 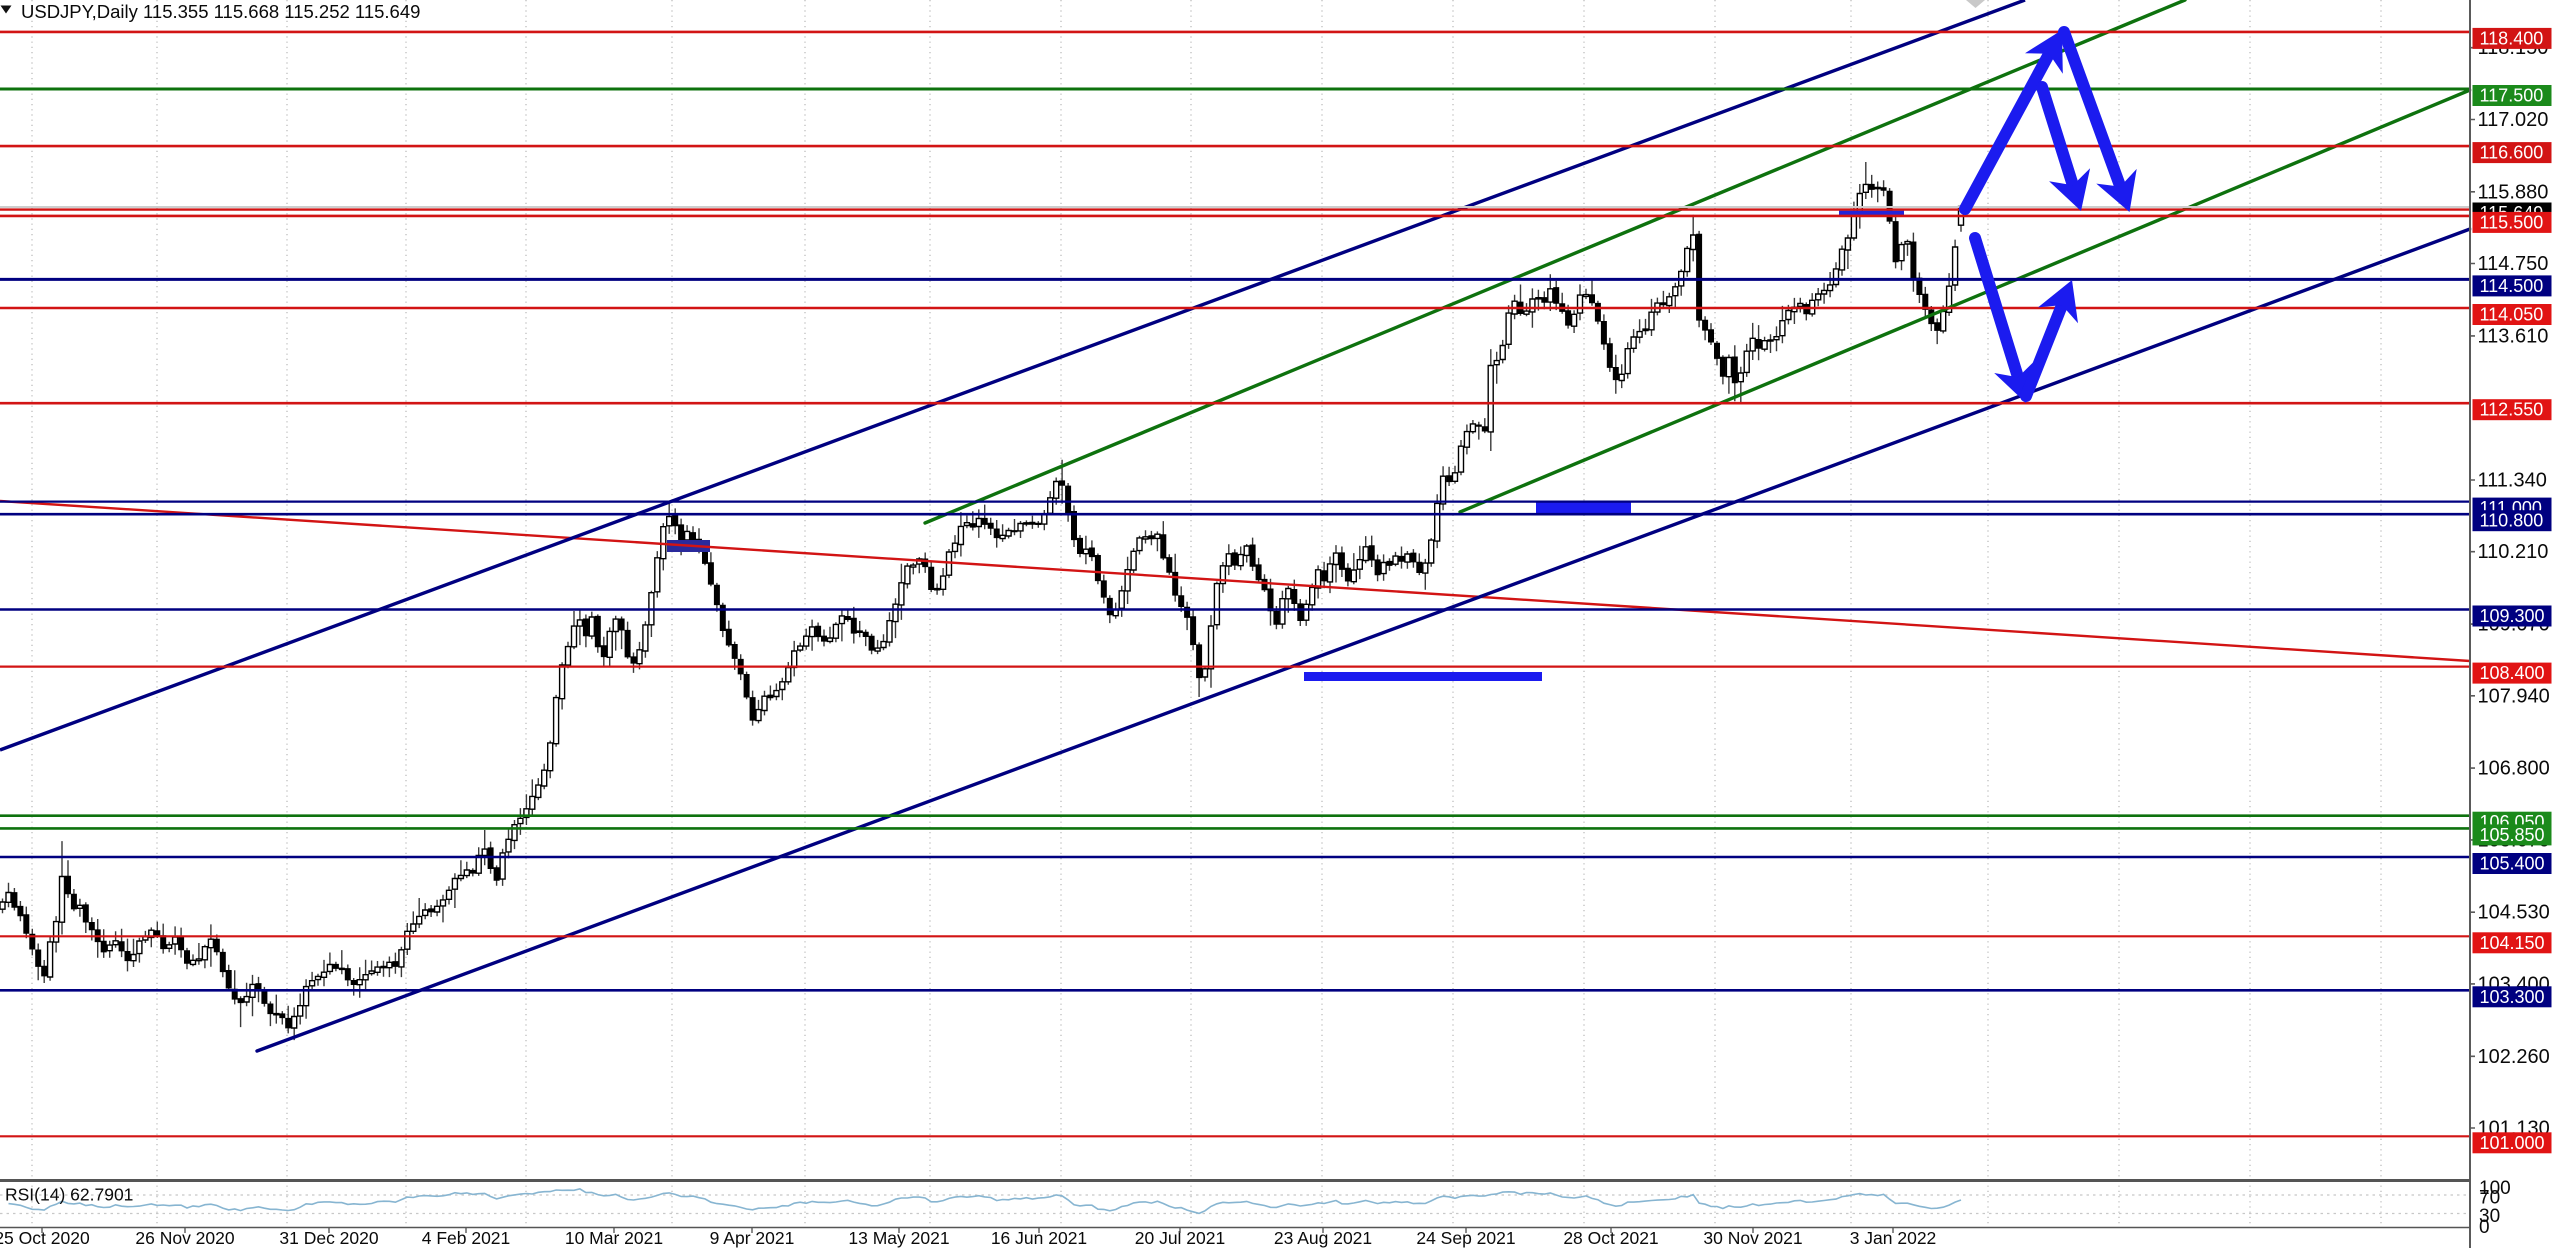 What do you see at coordinates (2489, 1198) in the screenshot?
I see `svg-text: 70` at bounding box center [2489, 1198].